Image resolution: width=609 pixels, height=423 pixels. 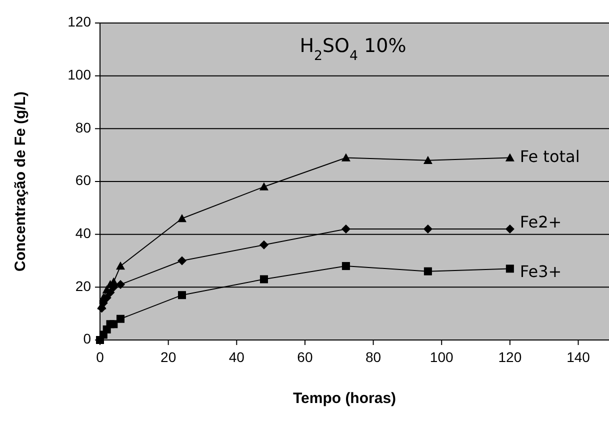 I want to click on series-label: Fe3+, so click(x=541, y=272).